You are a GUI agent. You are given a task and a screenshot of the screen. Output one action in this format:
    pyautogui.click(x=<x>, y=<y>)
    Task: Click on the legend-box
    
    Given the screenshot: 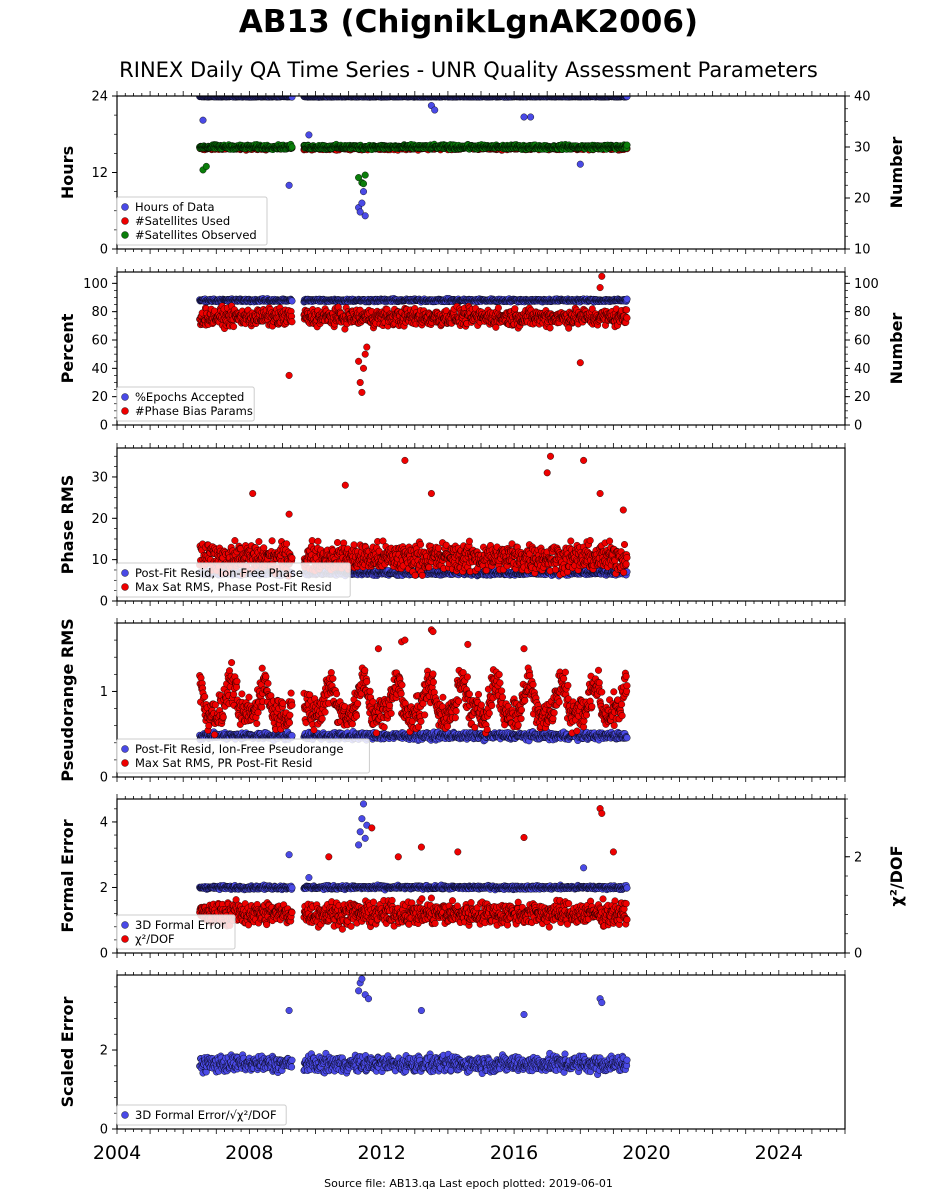 What is the action you would take?
    pyautogui.click(x=192, y=221)
    